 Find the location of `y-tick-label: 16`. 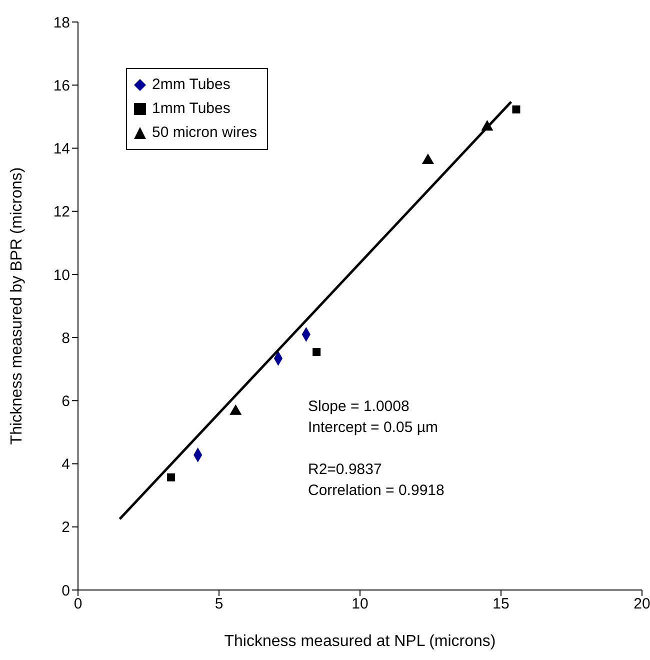

y-tick-label: 16 is located at coordinates (61, 85).